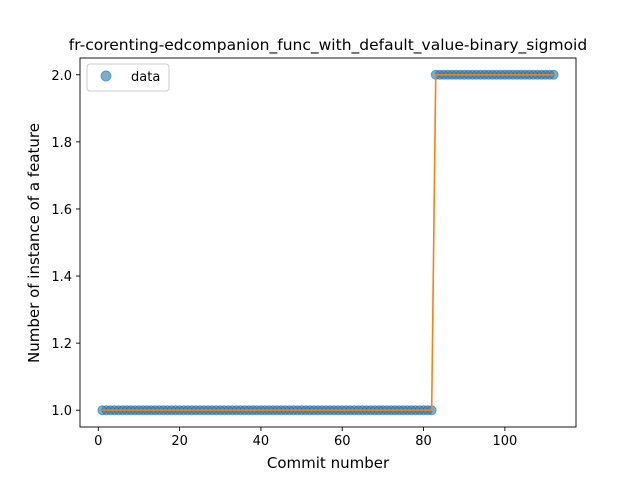  What do you see at coordinates (61, 210) in the screenshot?
I see `y-tick-label: 1.6` at bounding box center [61, 210].